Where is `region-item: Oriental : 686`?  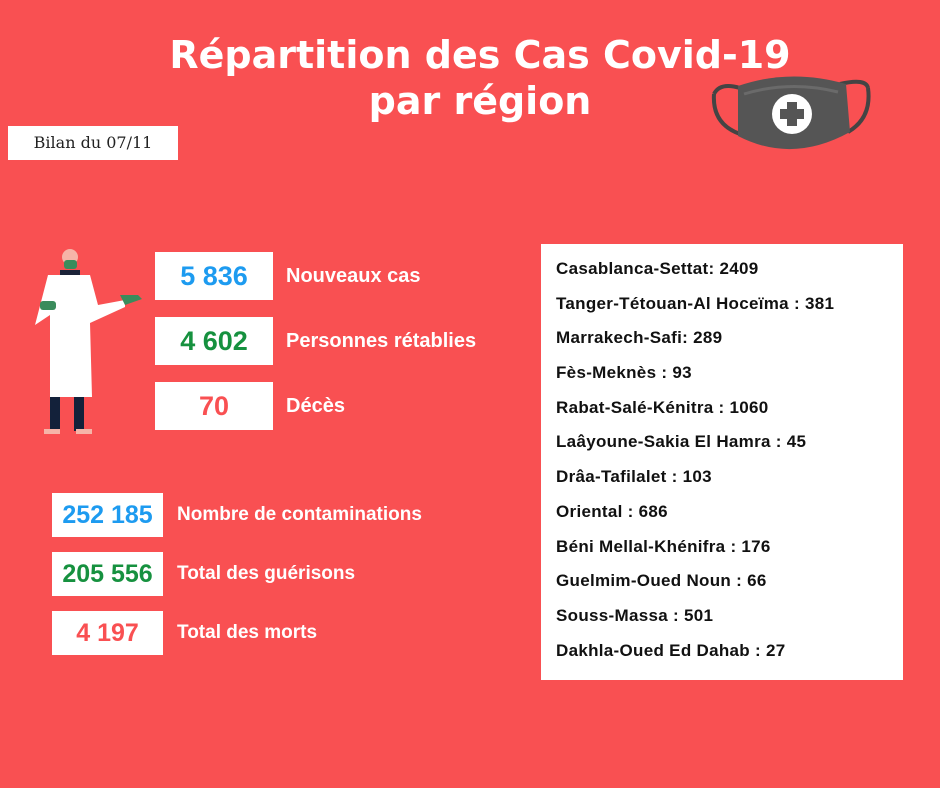 region-item: Oriental : 686 is located at coordinates (612, 511).